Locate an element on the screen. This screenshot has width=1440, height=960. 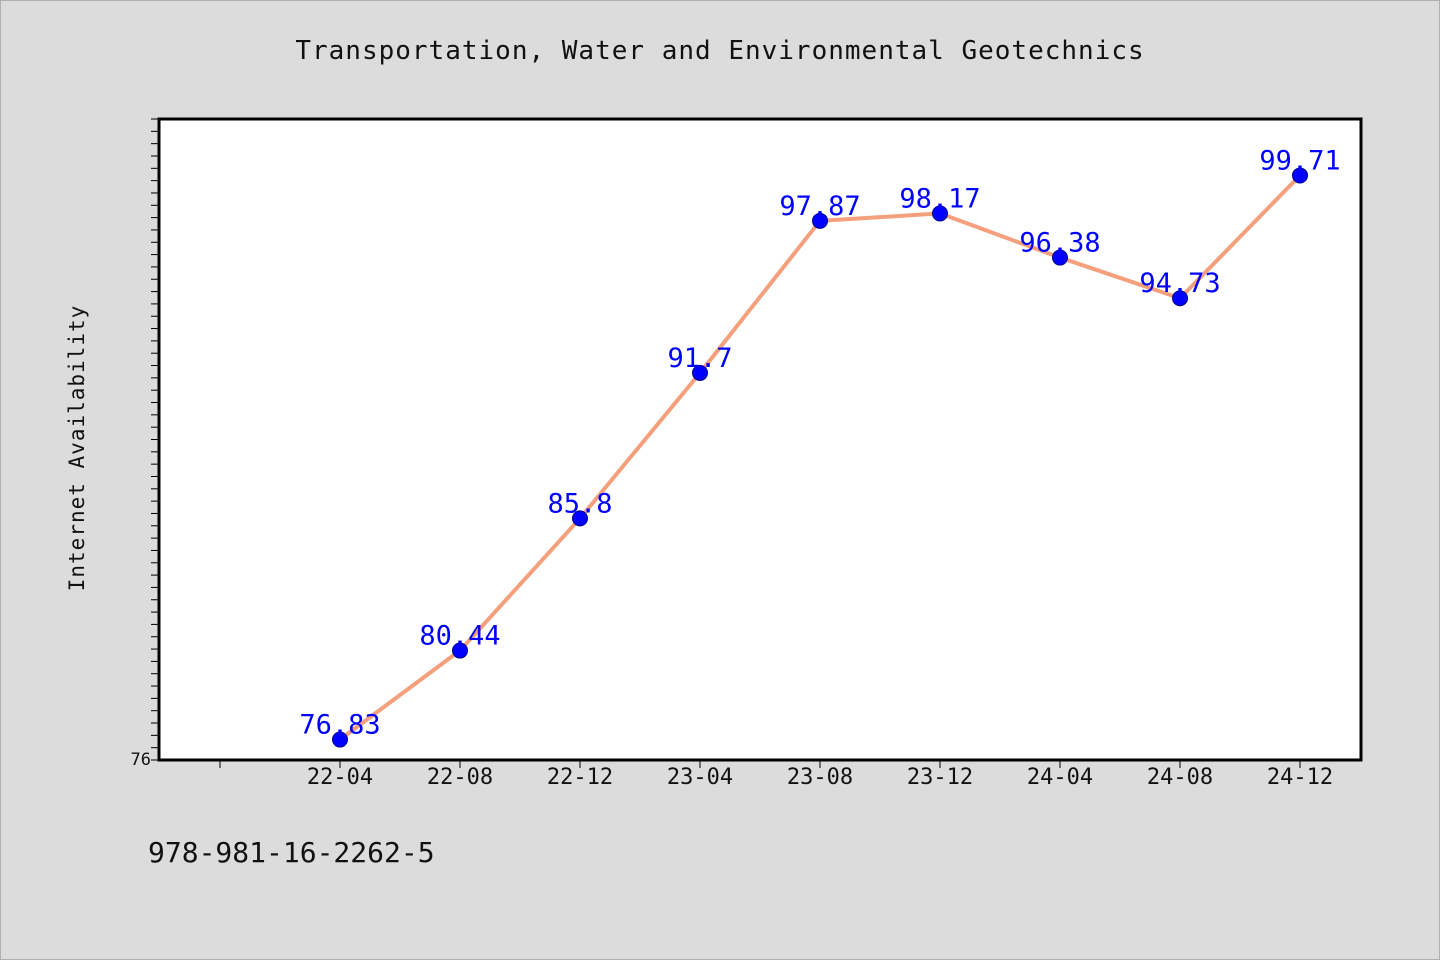
x-tick-label: 23-08 is located at coordinates (820, 777).